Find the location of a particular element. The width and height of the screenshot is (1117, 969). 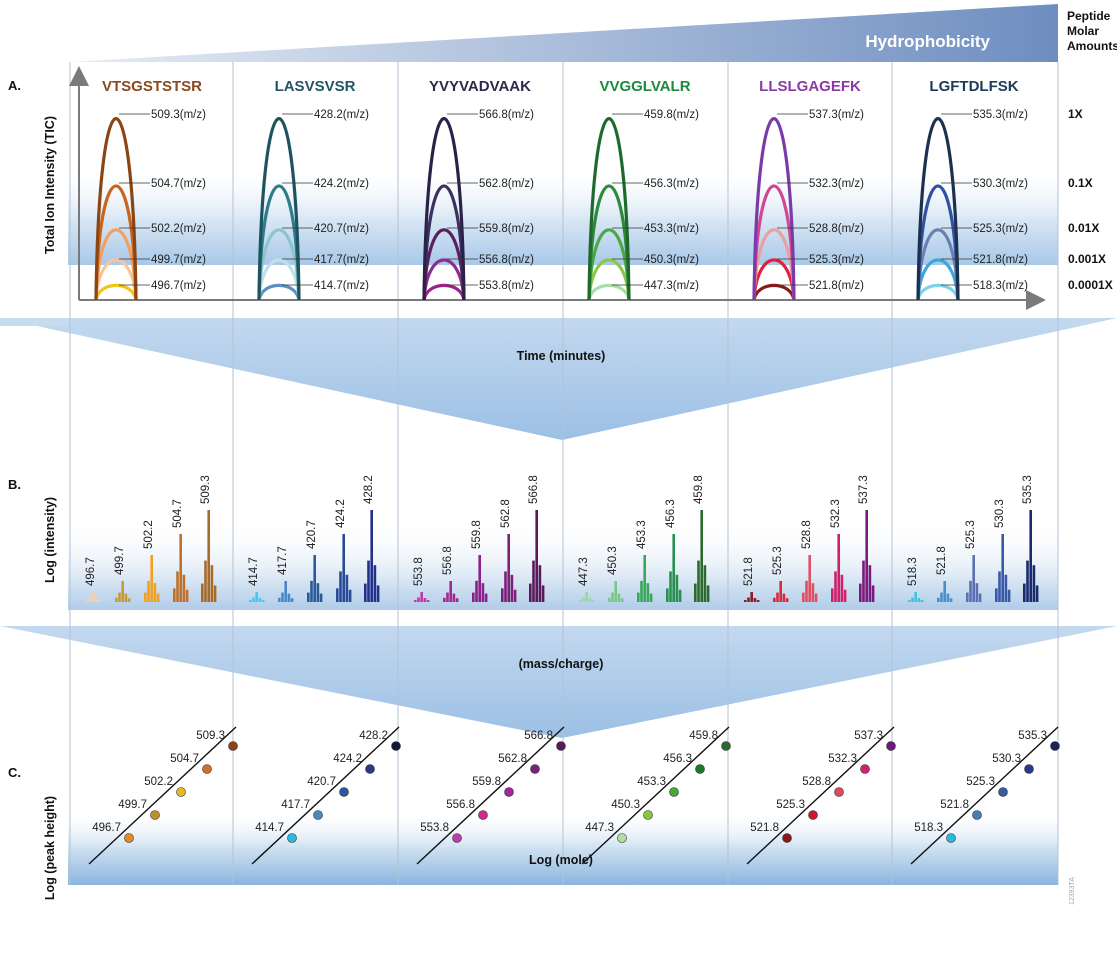

peptide-title: LASVSVSR is located at coordinates (315, 86).